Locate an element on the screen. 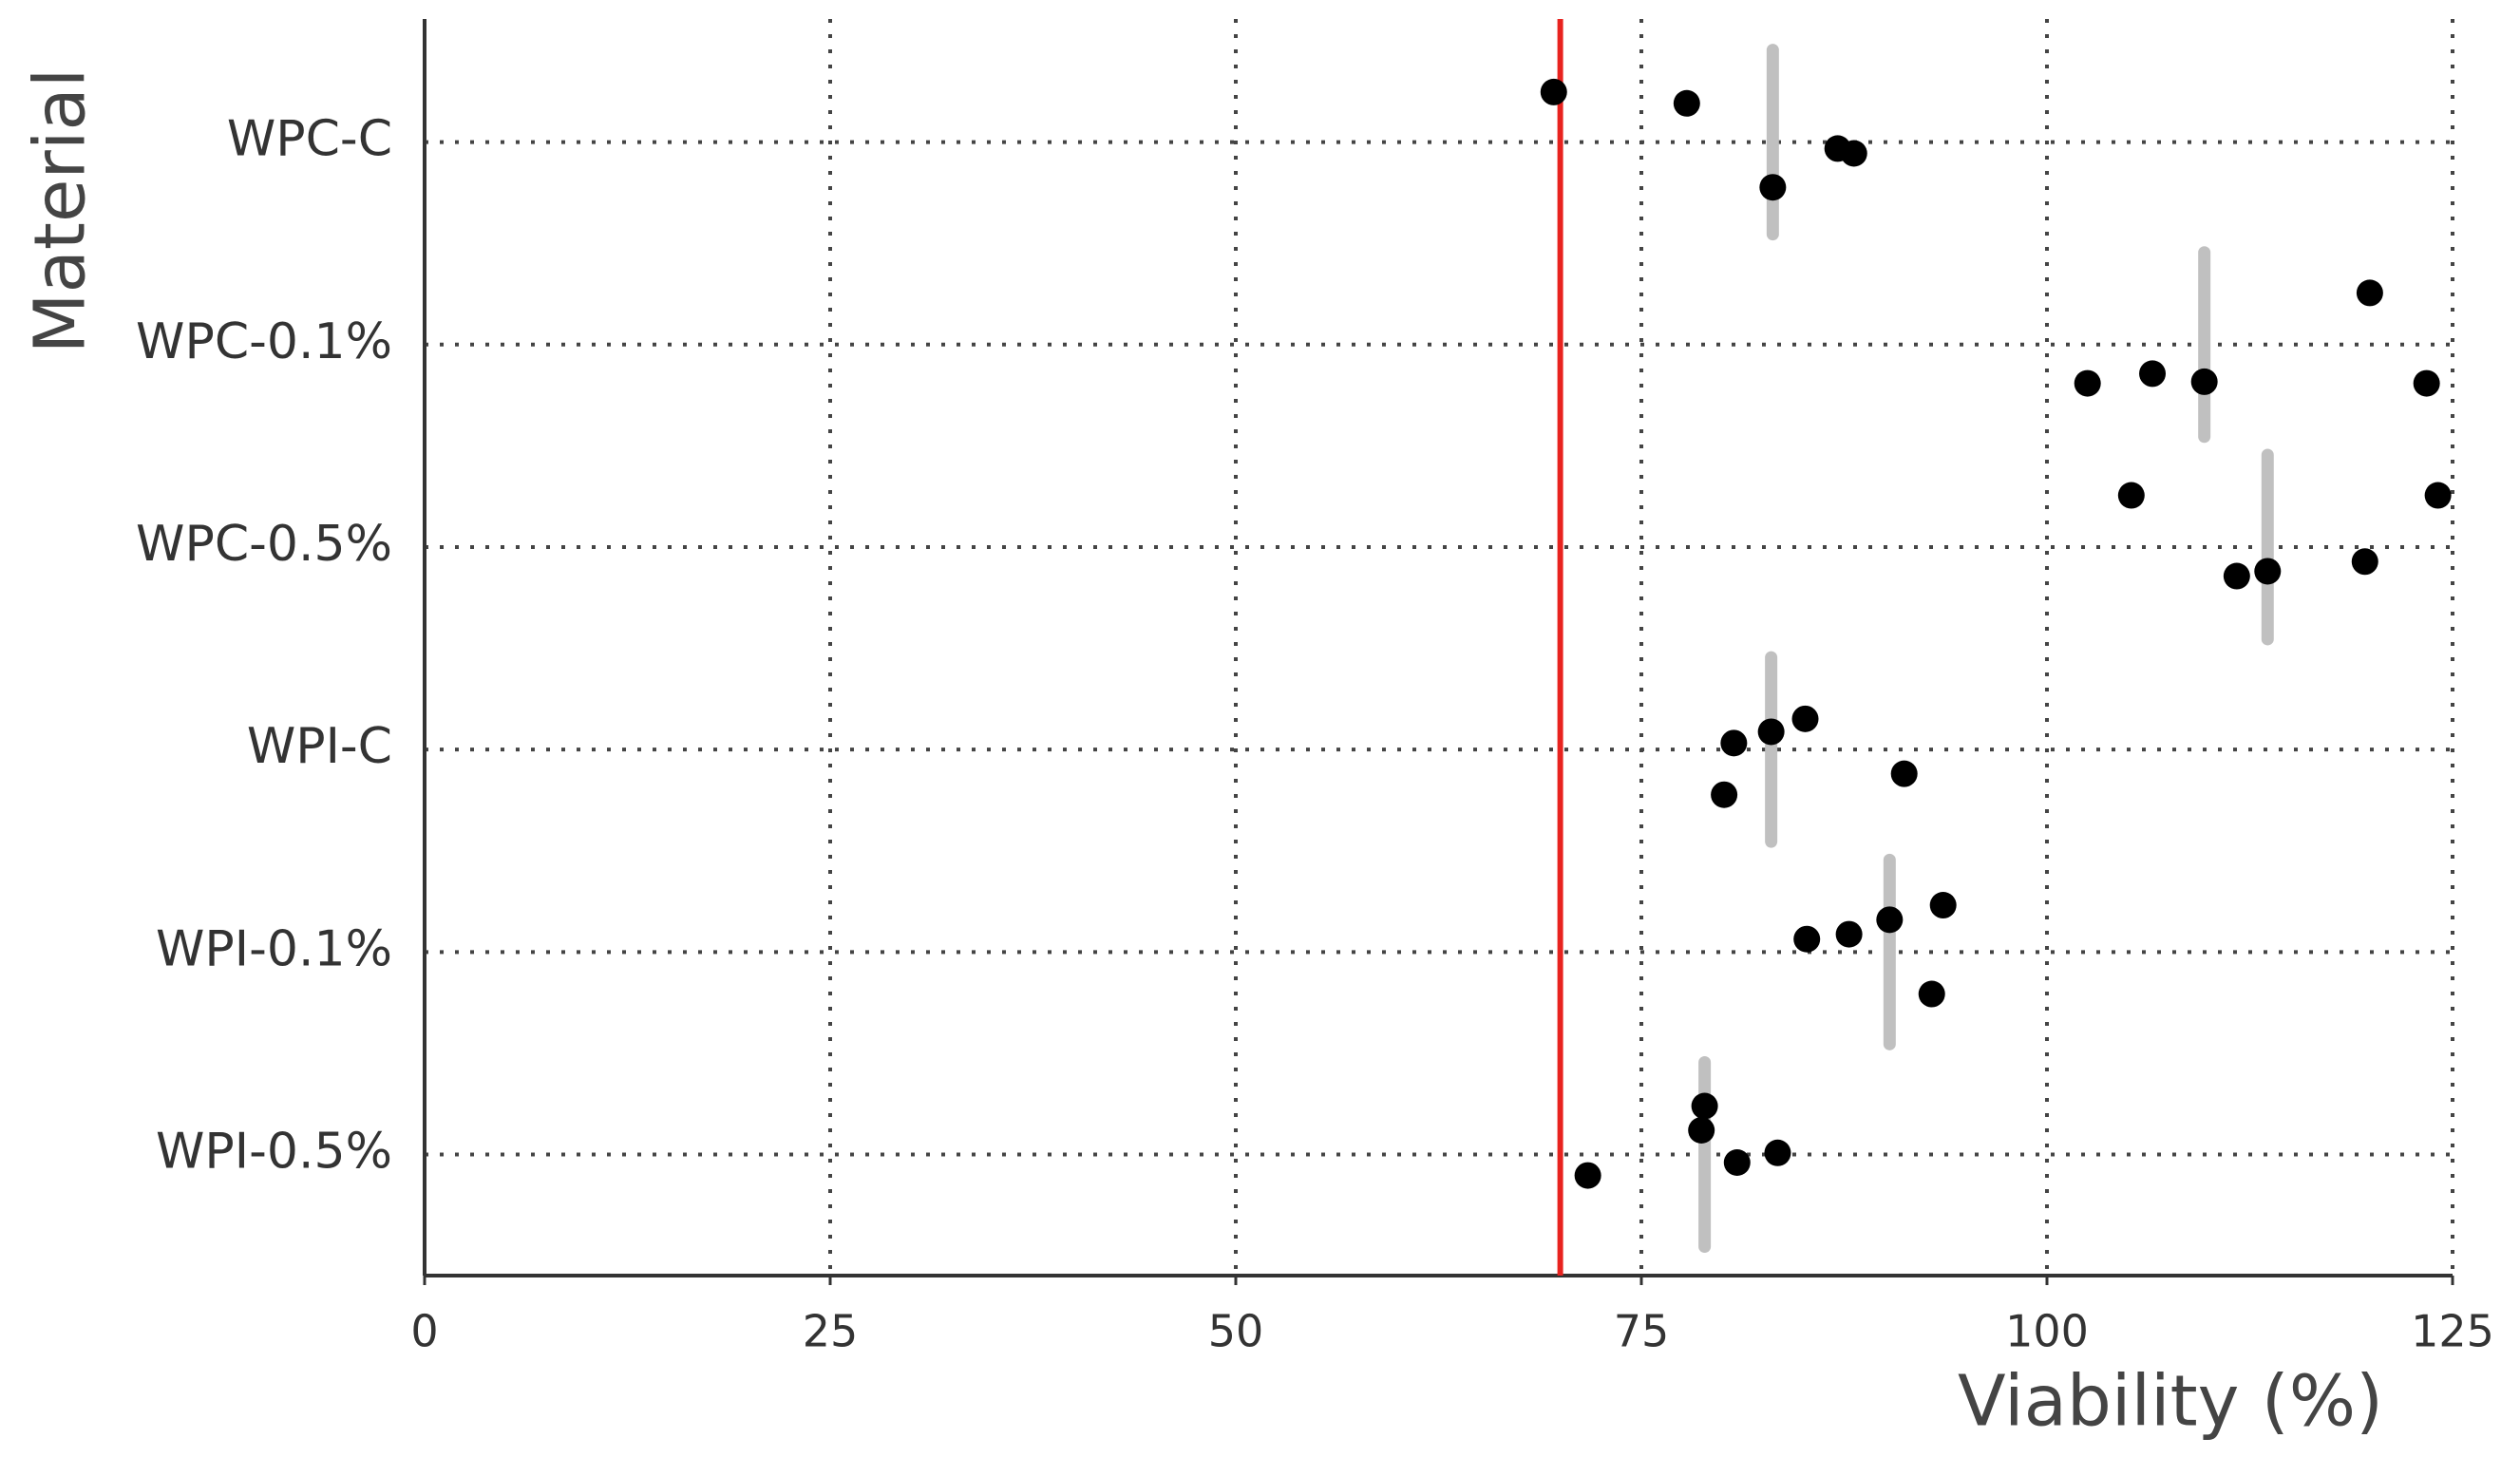  x-tick-label: 50 is located at coordinates (1236, 1331).